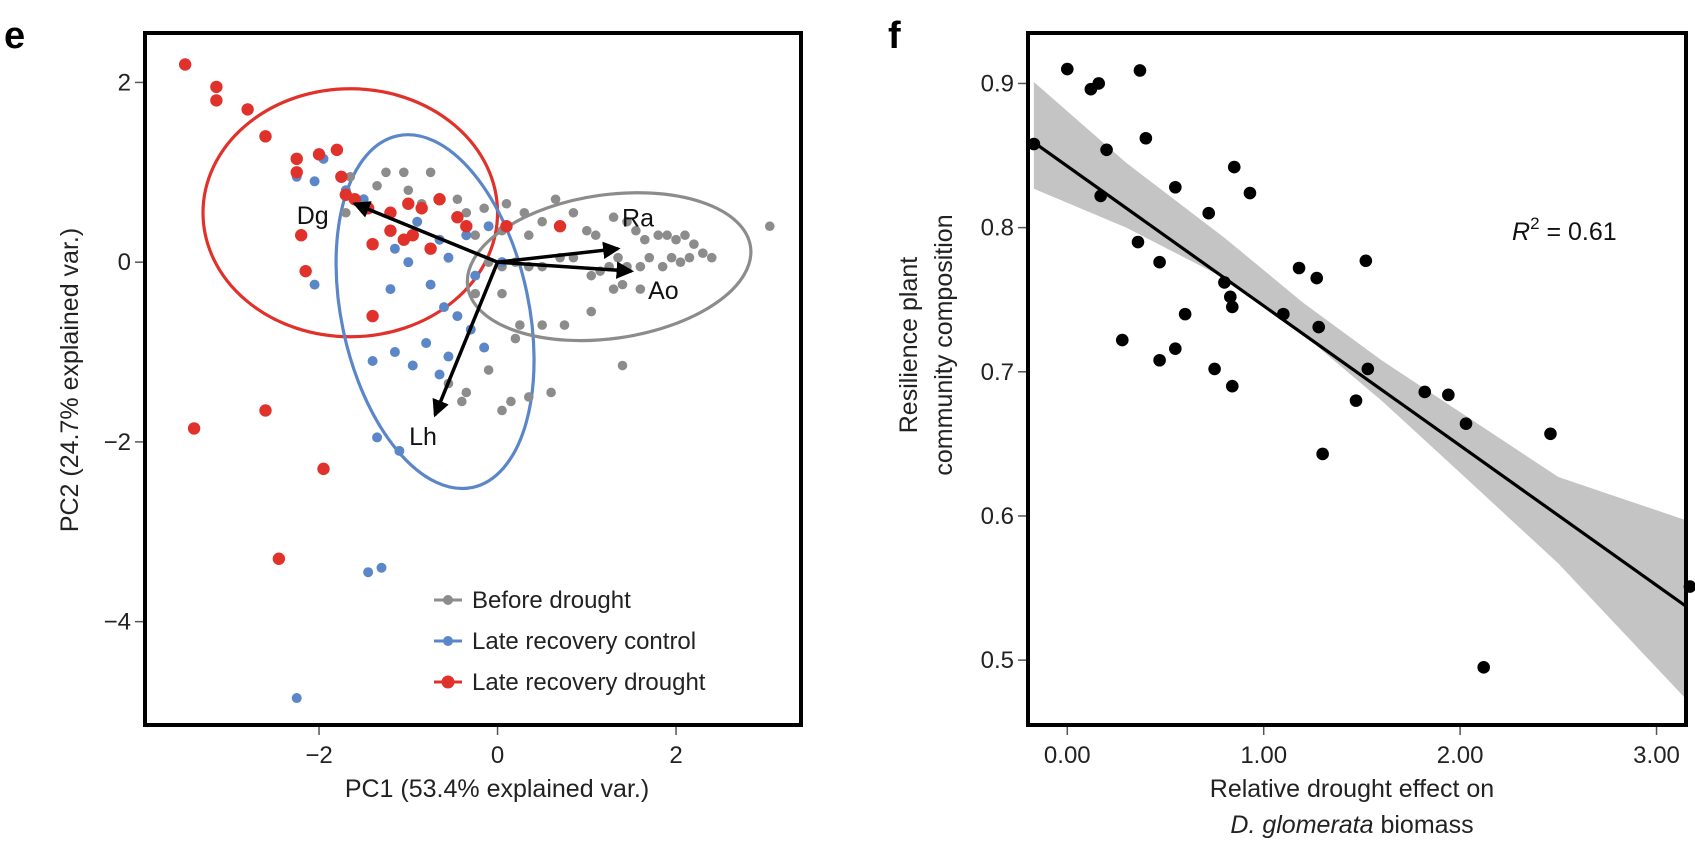  What do you see at coordinates (894, 36) in the screenshot?
I see `panel-letter-f: f` at bounding box center [894, 36].